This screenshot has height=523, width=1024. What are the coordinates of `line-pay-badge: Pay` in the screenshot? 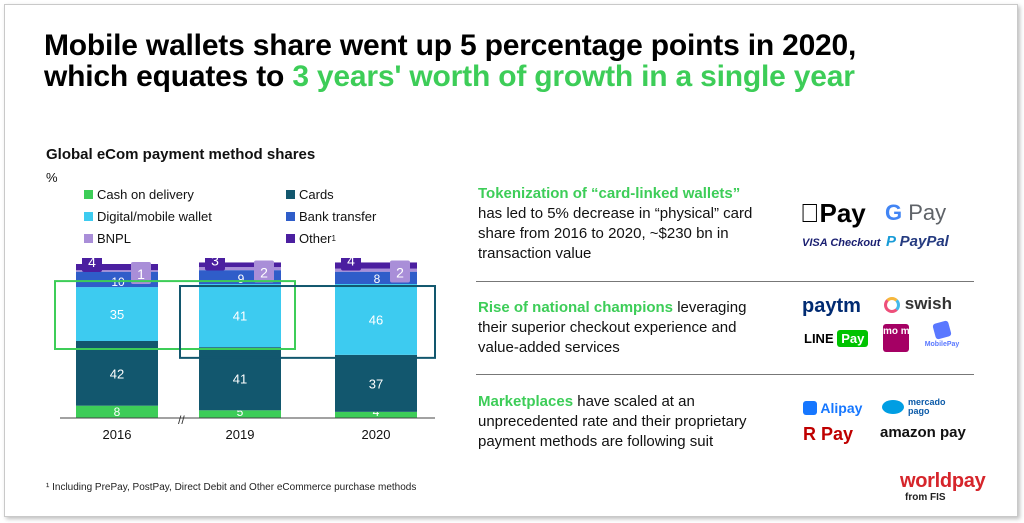 It's located at (853, 338).